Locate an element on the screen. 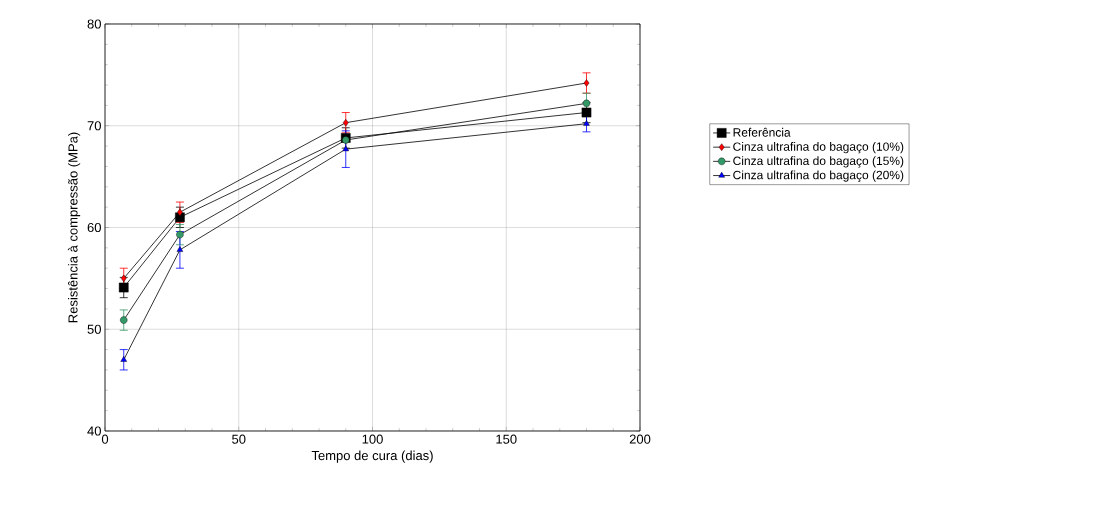 This screenshot has width=1101, height=519. y-axis-title: Resistência à compressão (MPa) is located at coordinates (74, 227).